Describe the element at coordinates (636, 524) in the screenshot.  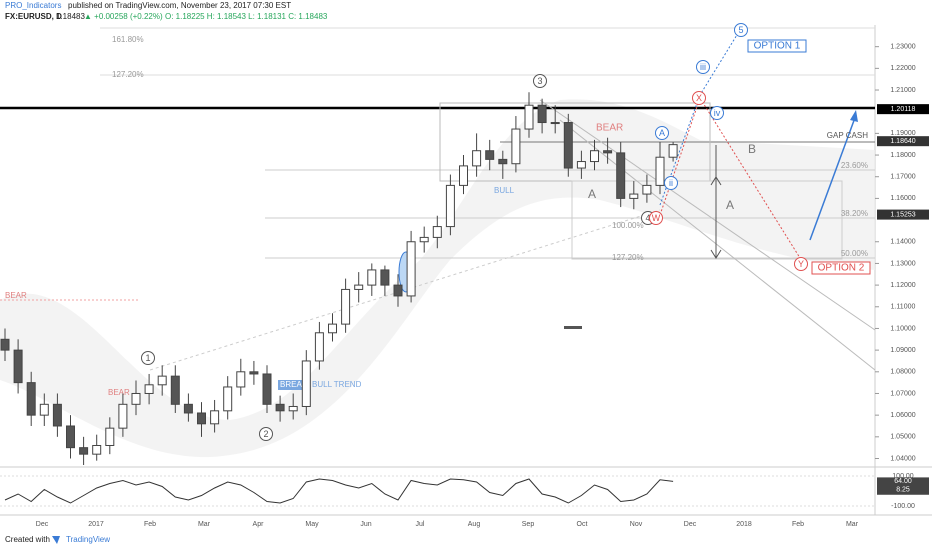
I see `x-tick-label: Nov` at that location.